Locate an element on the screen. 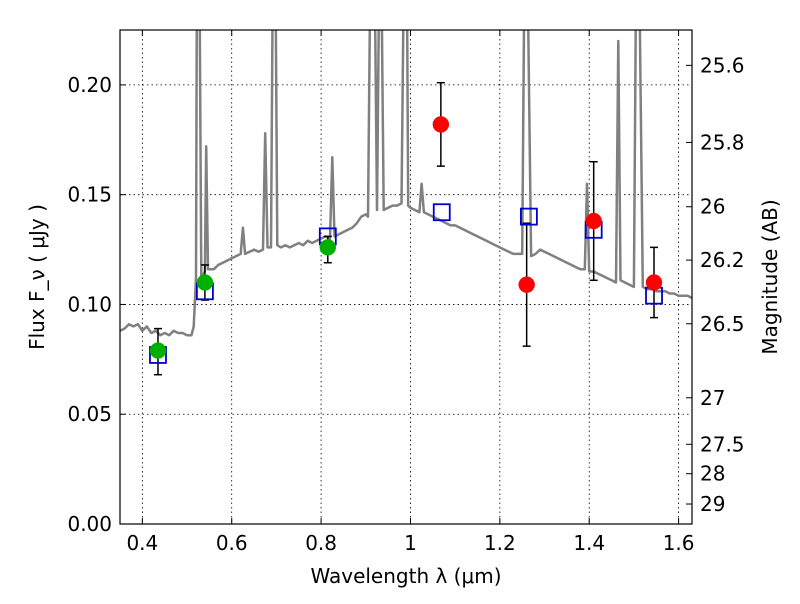 The height and width of the screenshot is (604, 800). x-tick-label: 1.4 is located at coordinates (589, 543).